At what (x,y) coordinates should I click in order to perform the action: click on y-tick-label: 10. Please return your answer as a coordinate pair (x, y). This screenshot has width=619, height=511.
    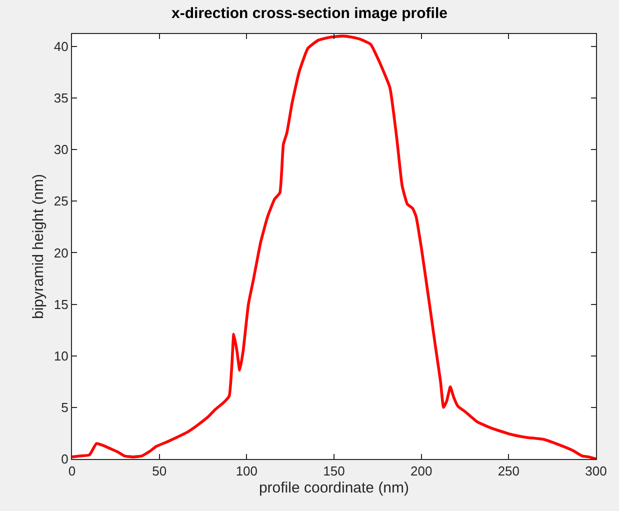
    Looking at the image, I should click on (61, 356).